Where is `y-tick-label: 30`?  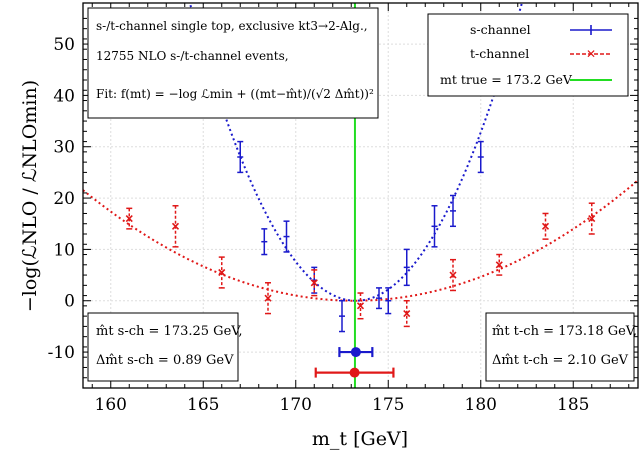
y-tick-label: 30 is located at coordinates (64, 148).